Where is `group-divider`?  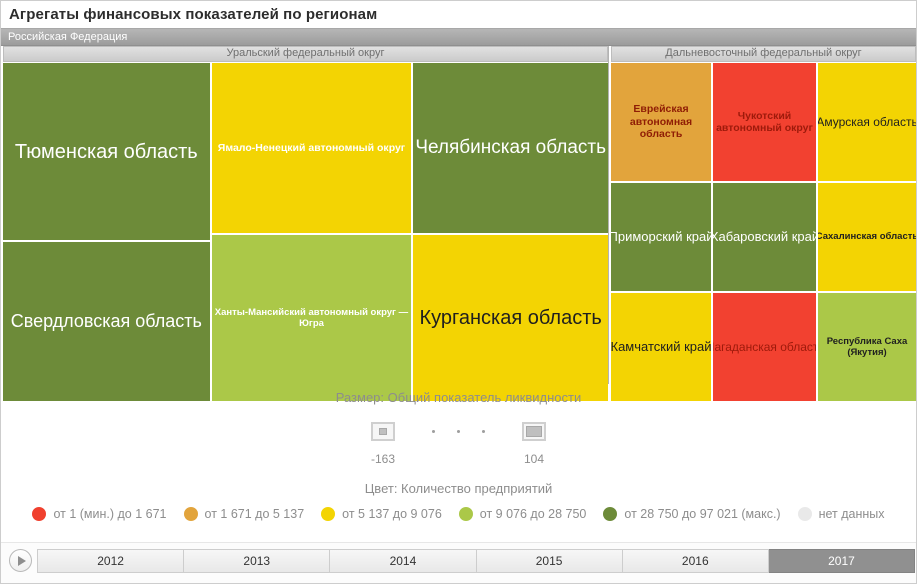
group-divider is located at coordinates (608, 215).